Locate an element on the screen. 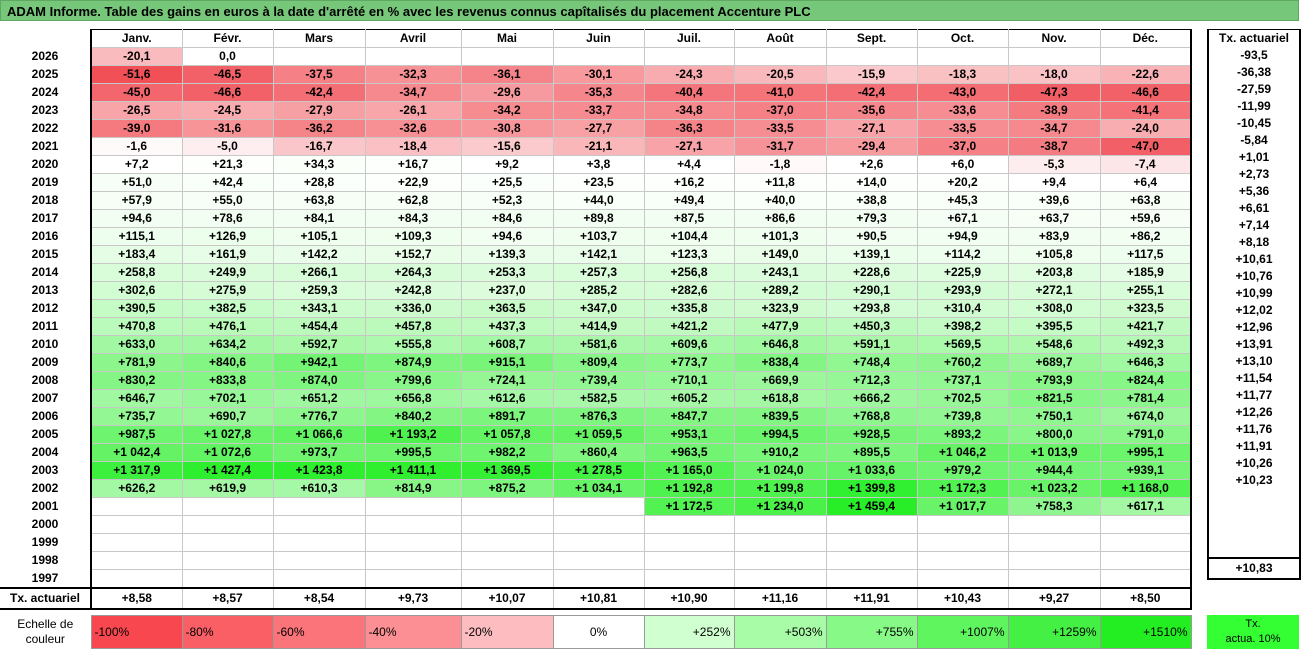 This screenshot has height=653, width=1301. gain-cell: +1 042,4 is located at coordinates (136, 452).